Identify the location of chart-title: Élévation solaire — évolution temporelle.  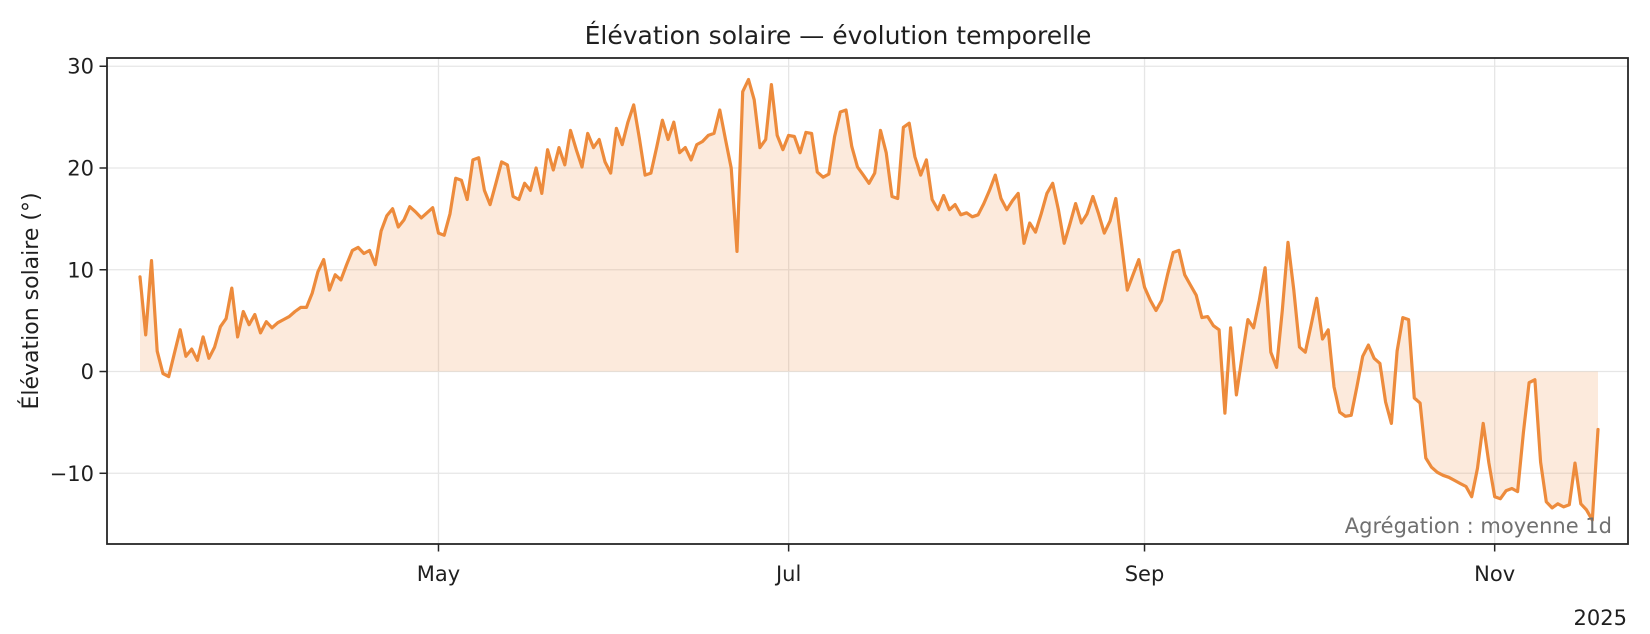
(838, 35).